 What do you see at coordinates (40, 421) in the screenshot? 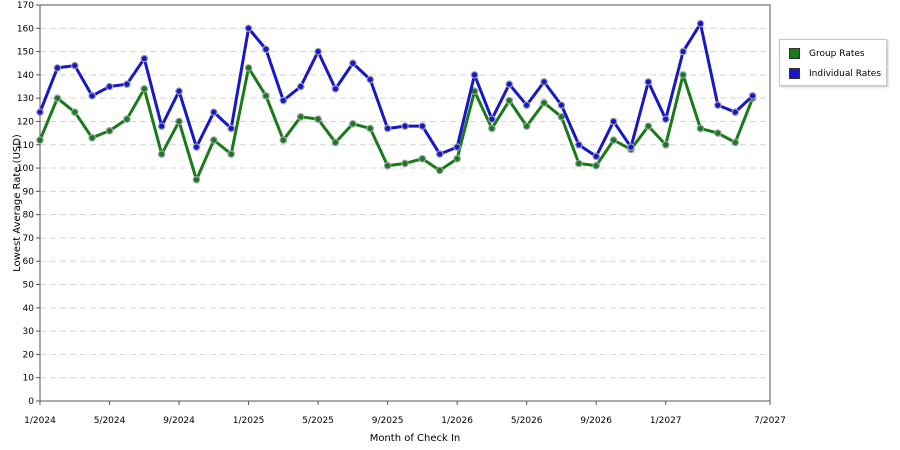
I see `x-tick-label: 1/2024` at bounding box center [40, 421].